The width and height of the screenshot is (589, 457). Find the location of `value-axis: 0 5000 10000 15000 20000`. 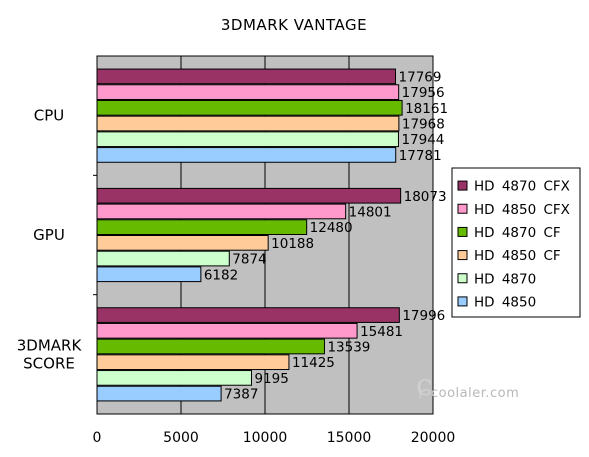

value-axis: 0 5000 10000 15000 20000 is located at coordinates (274, 438).